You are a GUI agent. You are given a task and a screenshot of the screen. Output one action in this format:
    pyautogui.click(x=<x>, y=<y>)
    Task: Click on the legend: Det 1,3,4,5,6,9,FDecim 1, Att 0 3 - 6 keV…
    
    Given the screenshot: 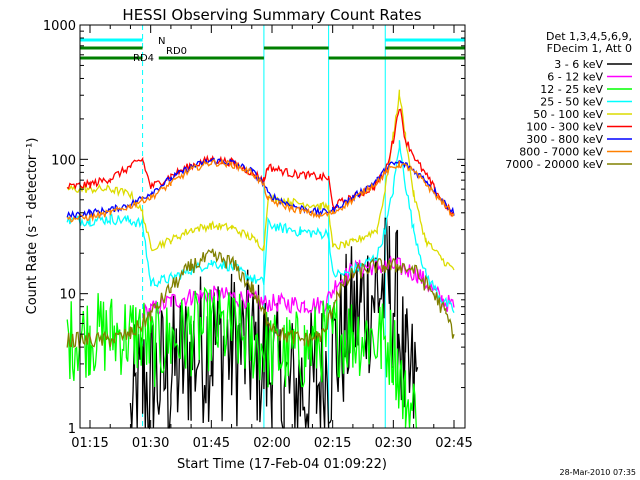 What is the action you would take?
    pyautogui.click(x=568, y=100)
    